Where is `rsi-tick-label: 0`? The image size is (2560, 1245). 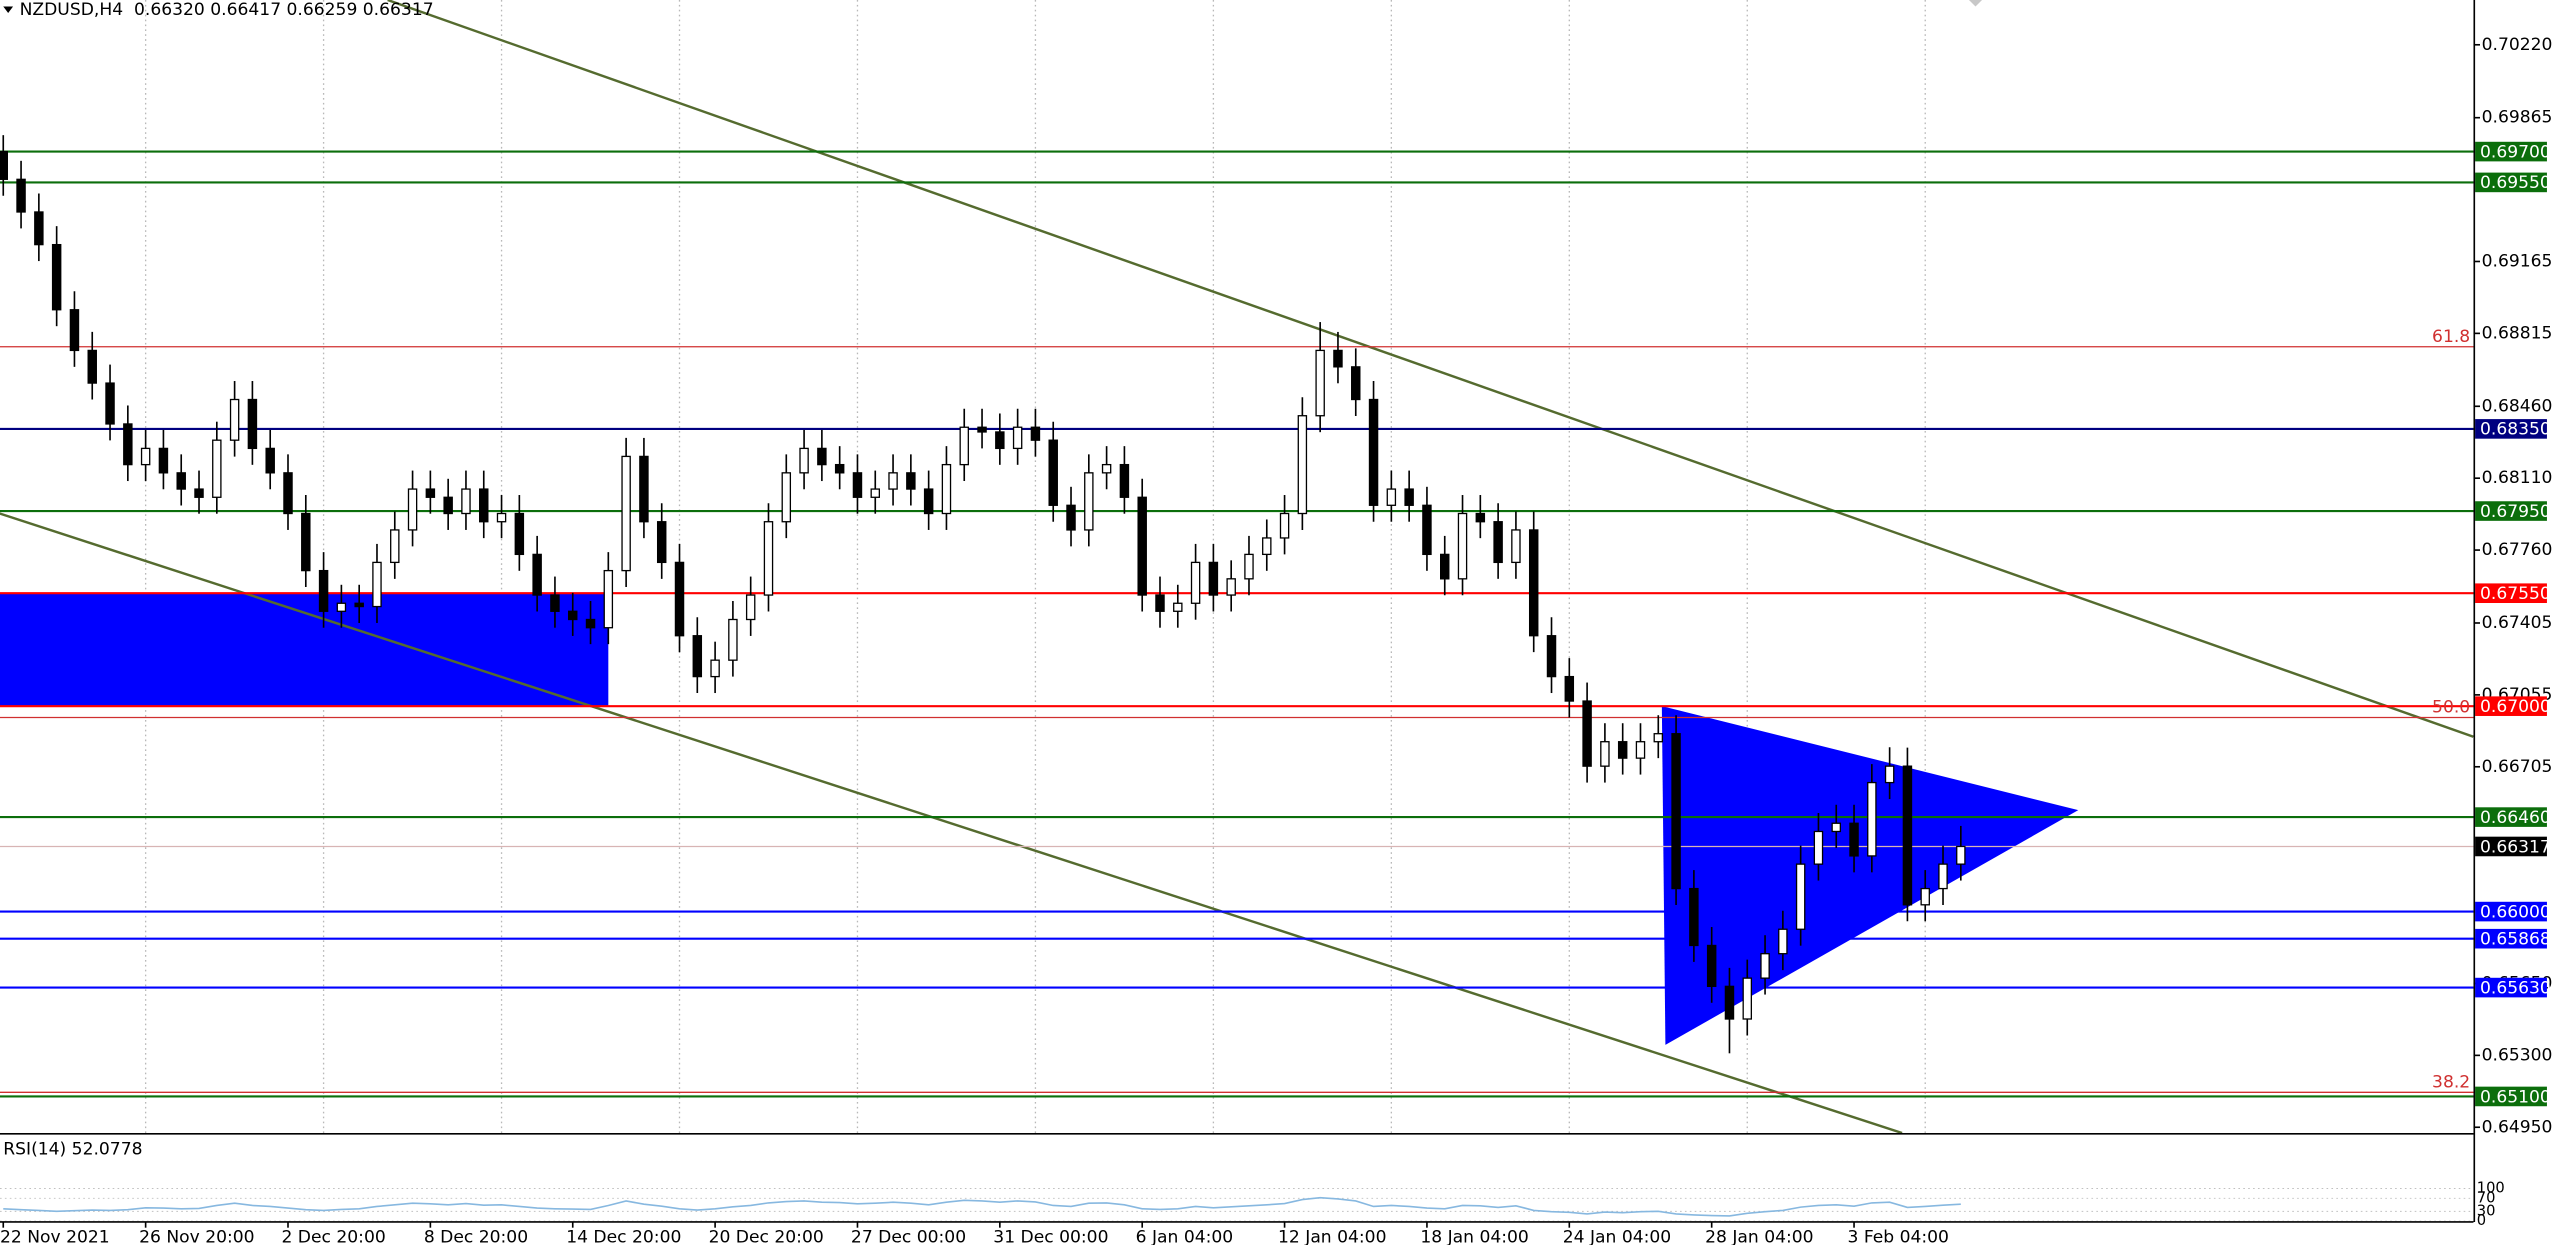
rsi-tick-label: 0 is located at coordinates (2481, 1220).